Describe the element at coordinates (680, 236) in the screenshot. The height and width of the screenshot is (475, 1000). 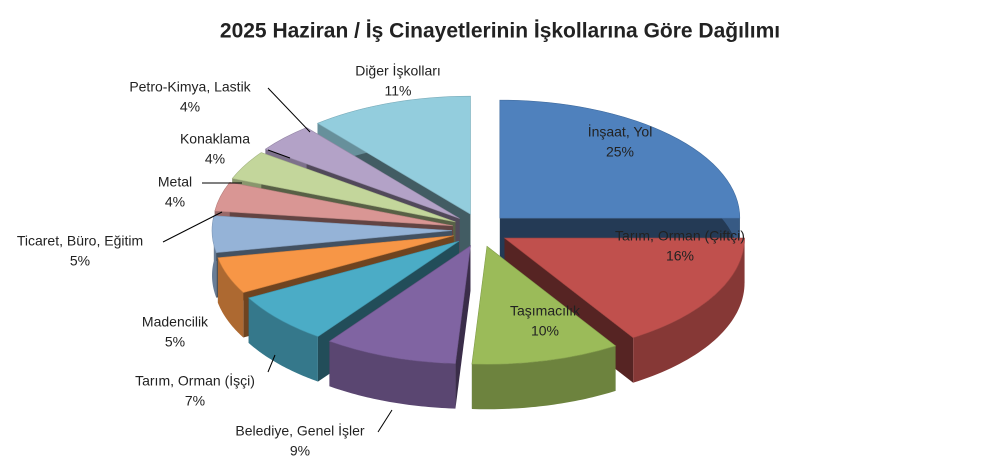
I see `slice-label: Tarım, Orman (Çiftçi)` at that location.